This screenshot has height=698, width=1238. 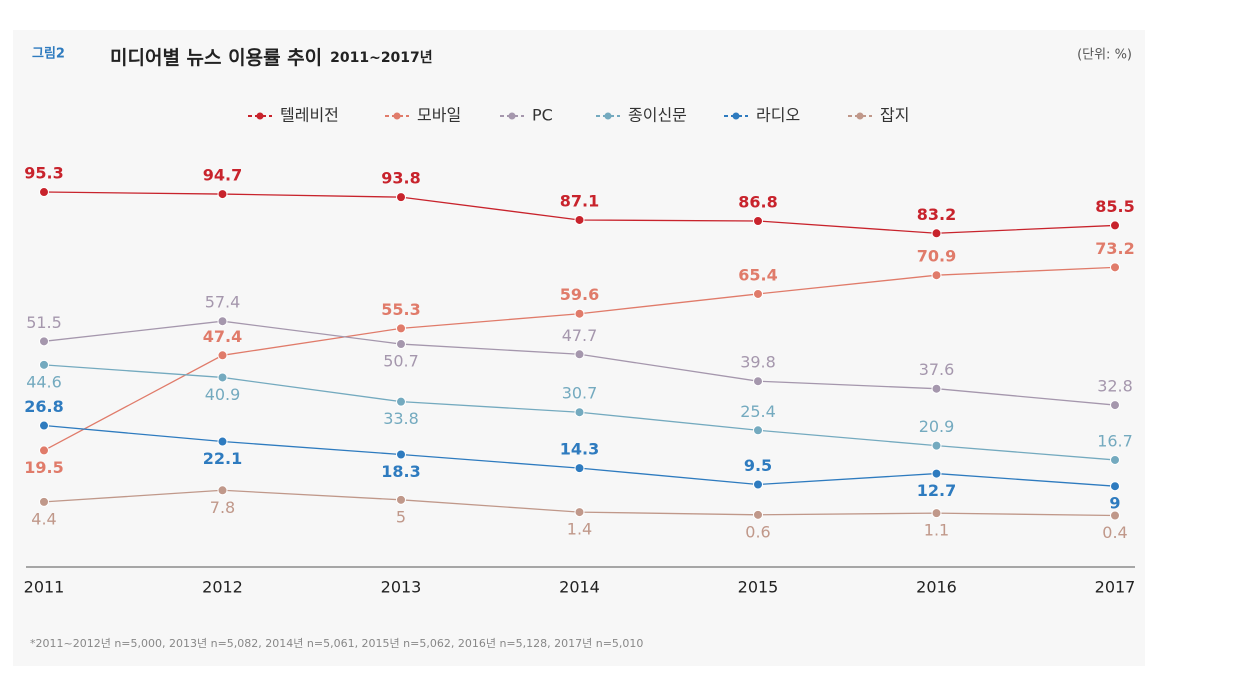 What do you see at coordinates (1115, 440) in the screenshot?
I see `data-label: 16.7` at bounding box center [1115, 440].